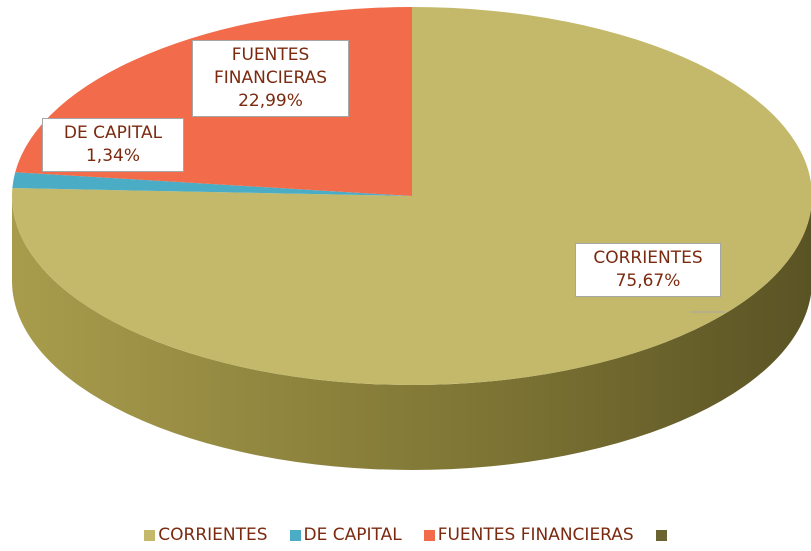  Describe the element at coordinates (212, 184) in the screenshot. I see `slice` at that location.